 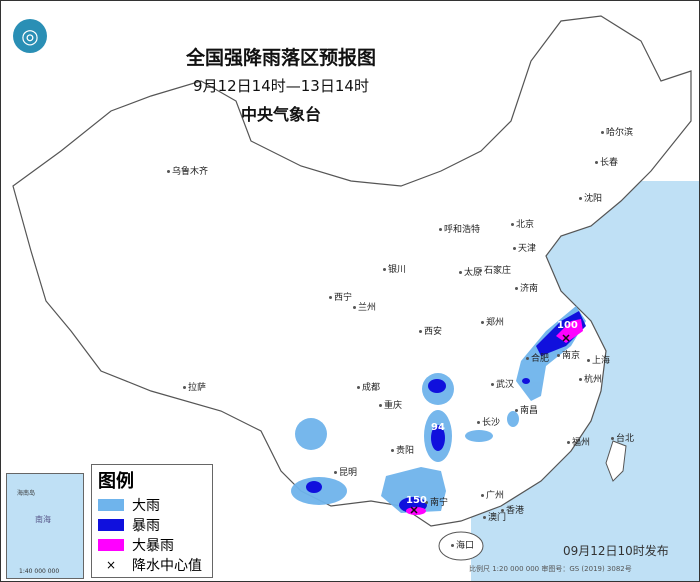 What do you see at coordinates (568, 354) in the screenshot?
I see `city-label: 南京` at bounding box center [568, 354].